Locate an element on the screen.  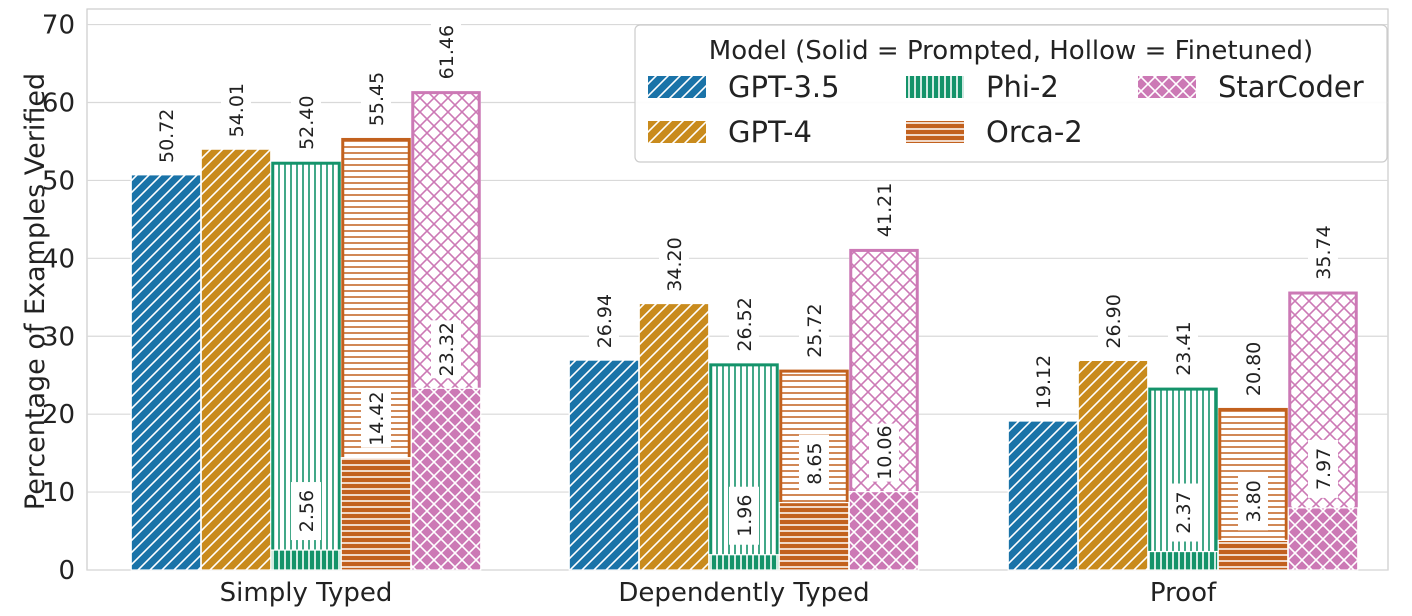
data-label-text: 7.97 is located at coordinates (1324, 469).